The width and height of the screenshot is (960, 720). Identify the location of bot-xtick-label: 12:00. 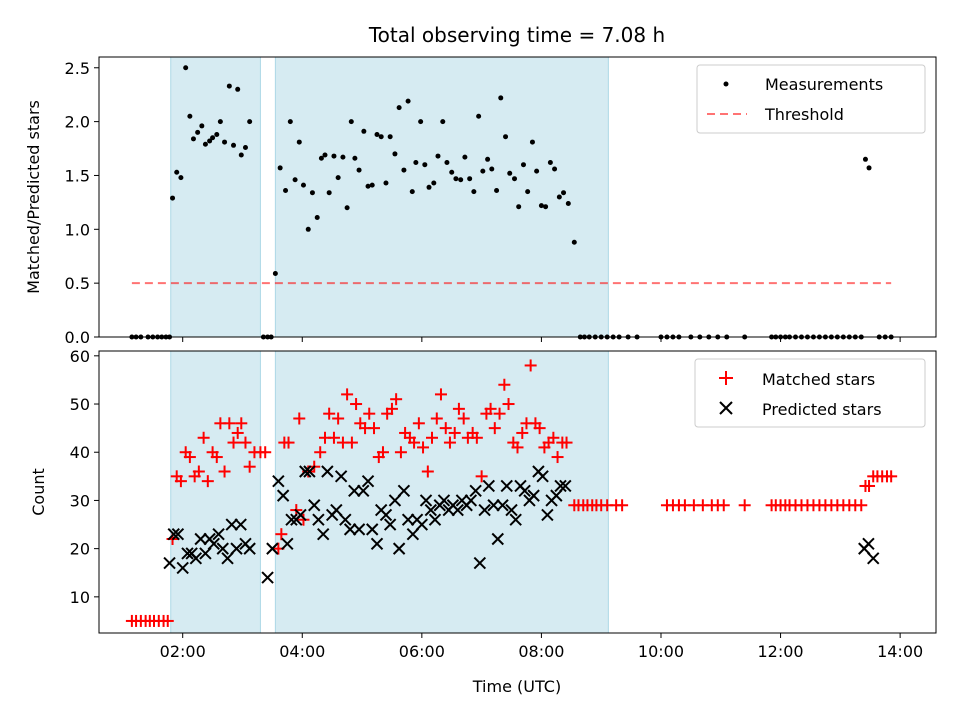
(781, 651).